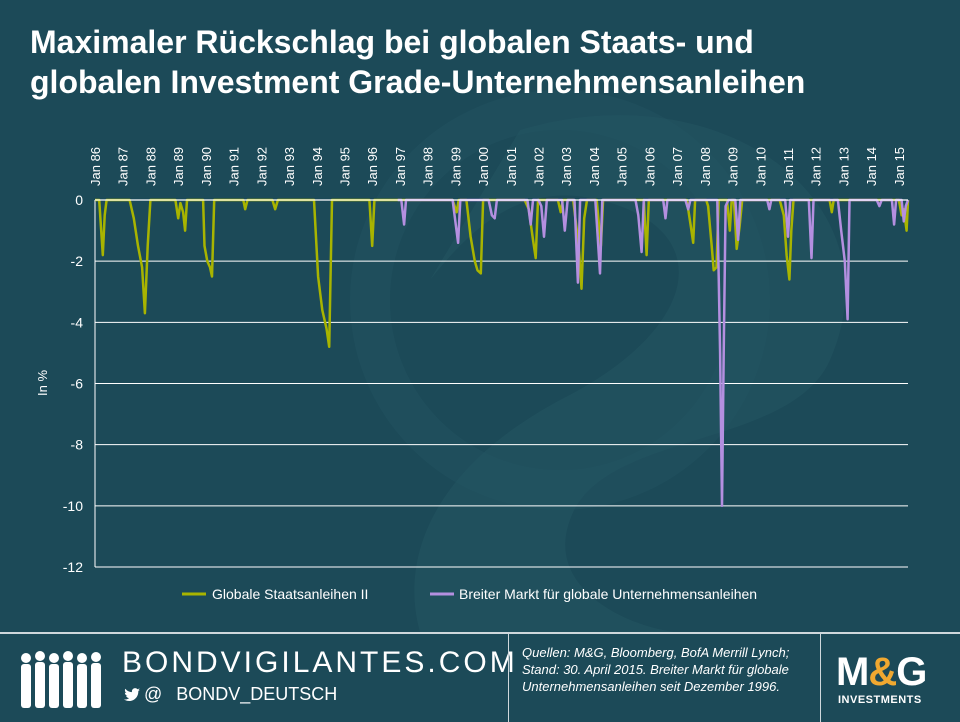  What do you see at coordinates (257, 694) in the screenshot?
I see `twitter-handle: BONDV_DEUTSCH` at bounding box center [257, 694].